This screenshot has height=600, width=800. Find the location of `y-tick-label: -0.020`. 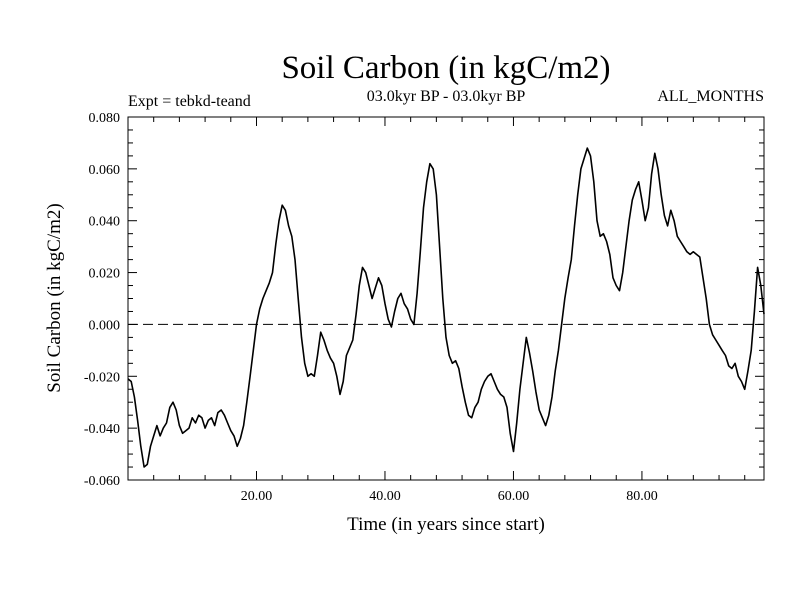

y-tick-label: -0.020 is located at coordinates (102, 377).